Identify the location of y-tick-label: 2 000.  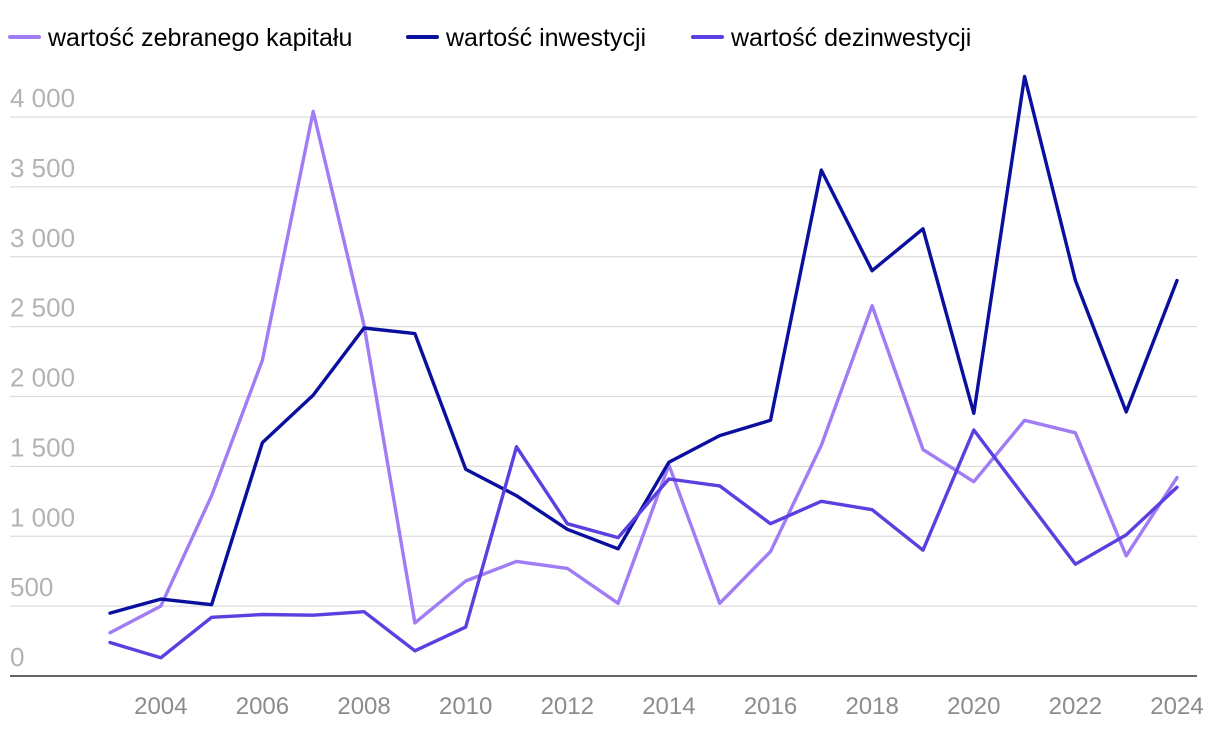
(42, 378).